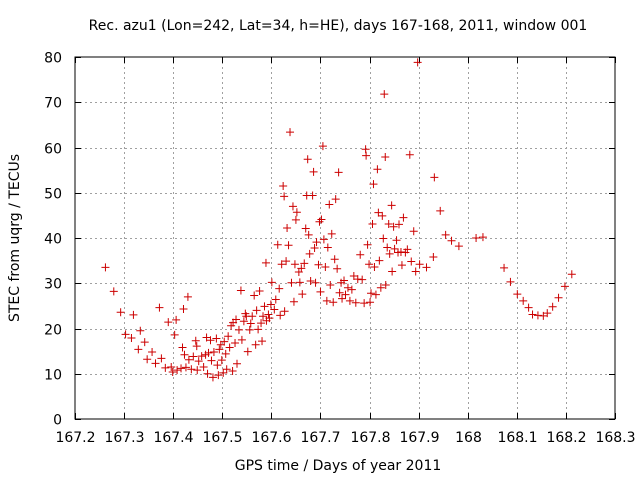 The width and height of the screenshot is (640, 484). I want to click on x-tick-label: 167.2, so click(75, 438).